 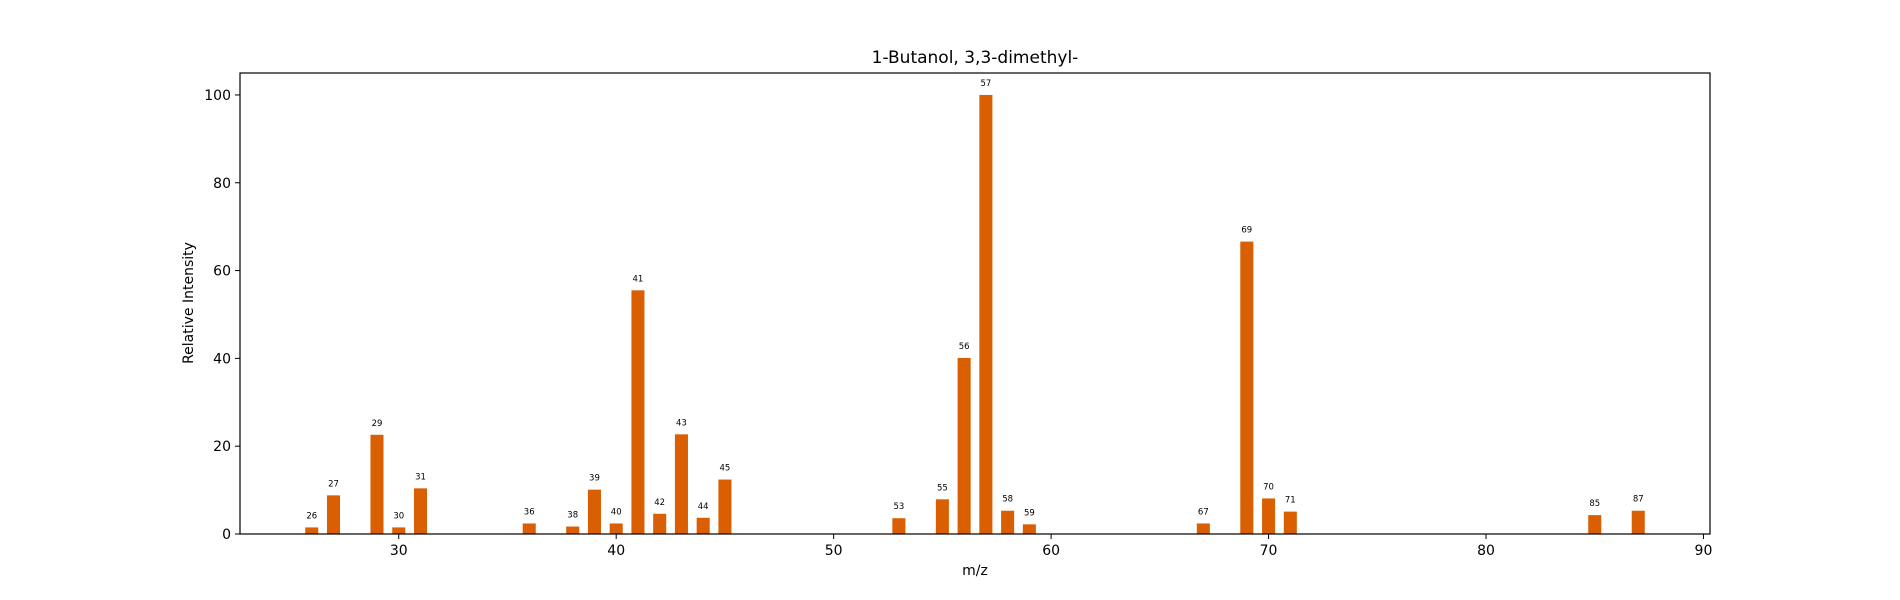 I want to click on bar-label-mz-29: 29, so click(x=377, y=424).